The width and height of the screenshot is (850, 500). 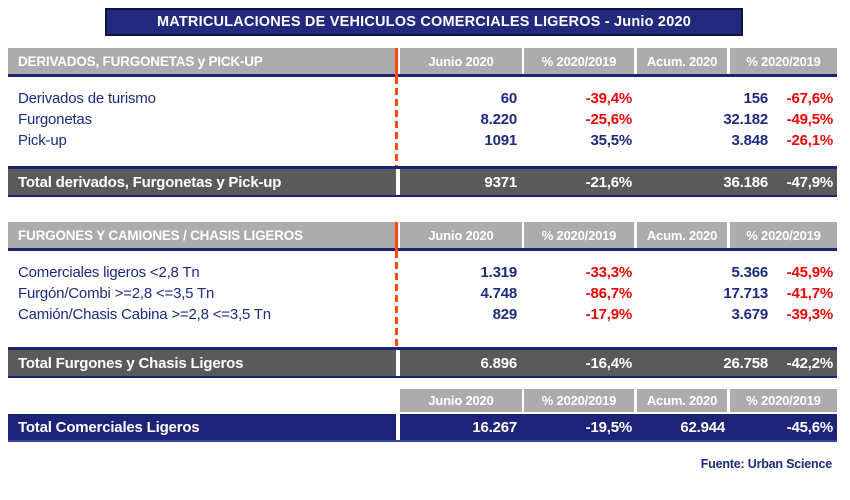 What do you see at coordinates (609, 427) in the screenshot?
I see `pct-junio-value: -19,5%` at bounding box center [609, 427].